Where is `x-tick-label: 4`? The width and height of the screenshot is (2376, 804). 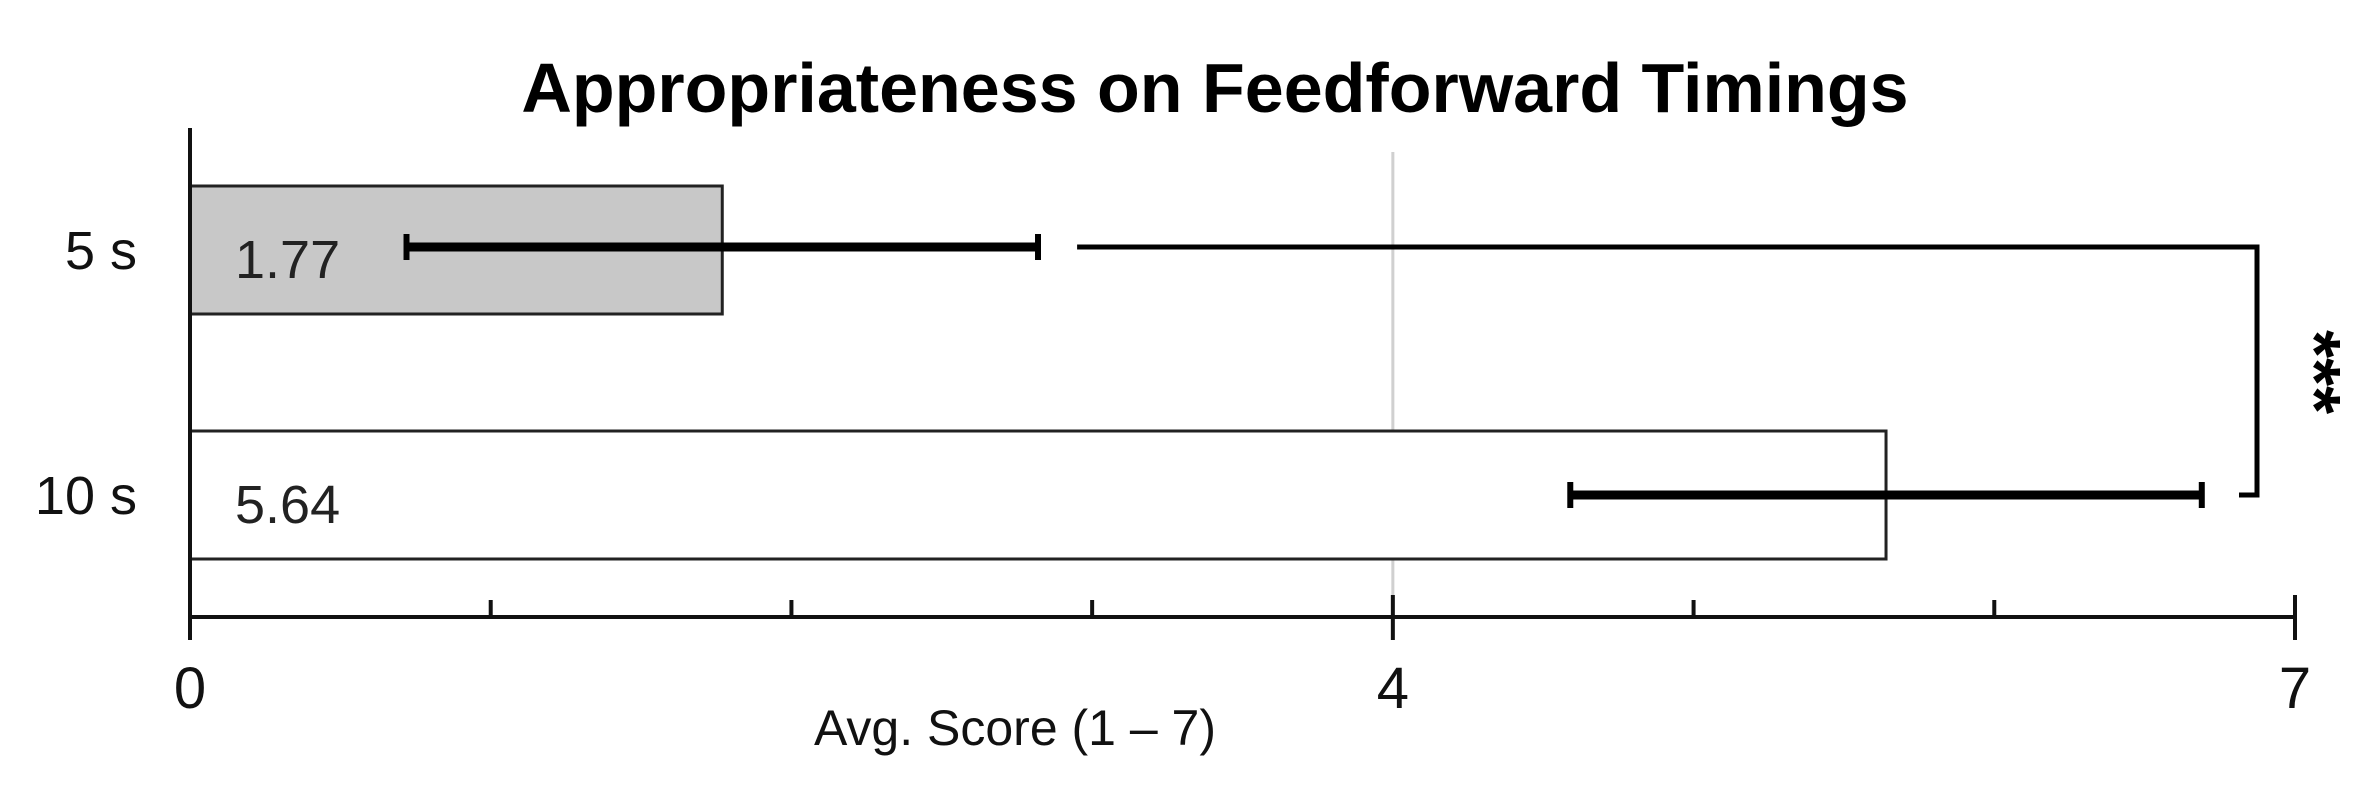 x-tick-label: 4 is located at coordinates (1393, 688).